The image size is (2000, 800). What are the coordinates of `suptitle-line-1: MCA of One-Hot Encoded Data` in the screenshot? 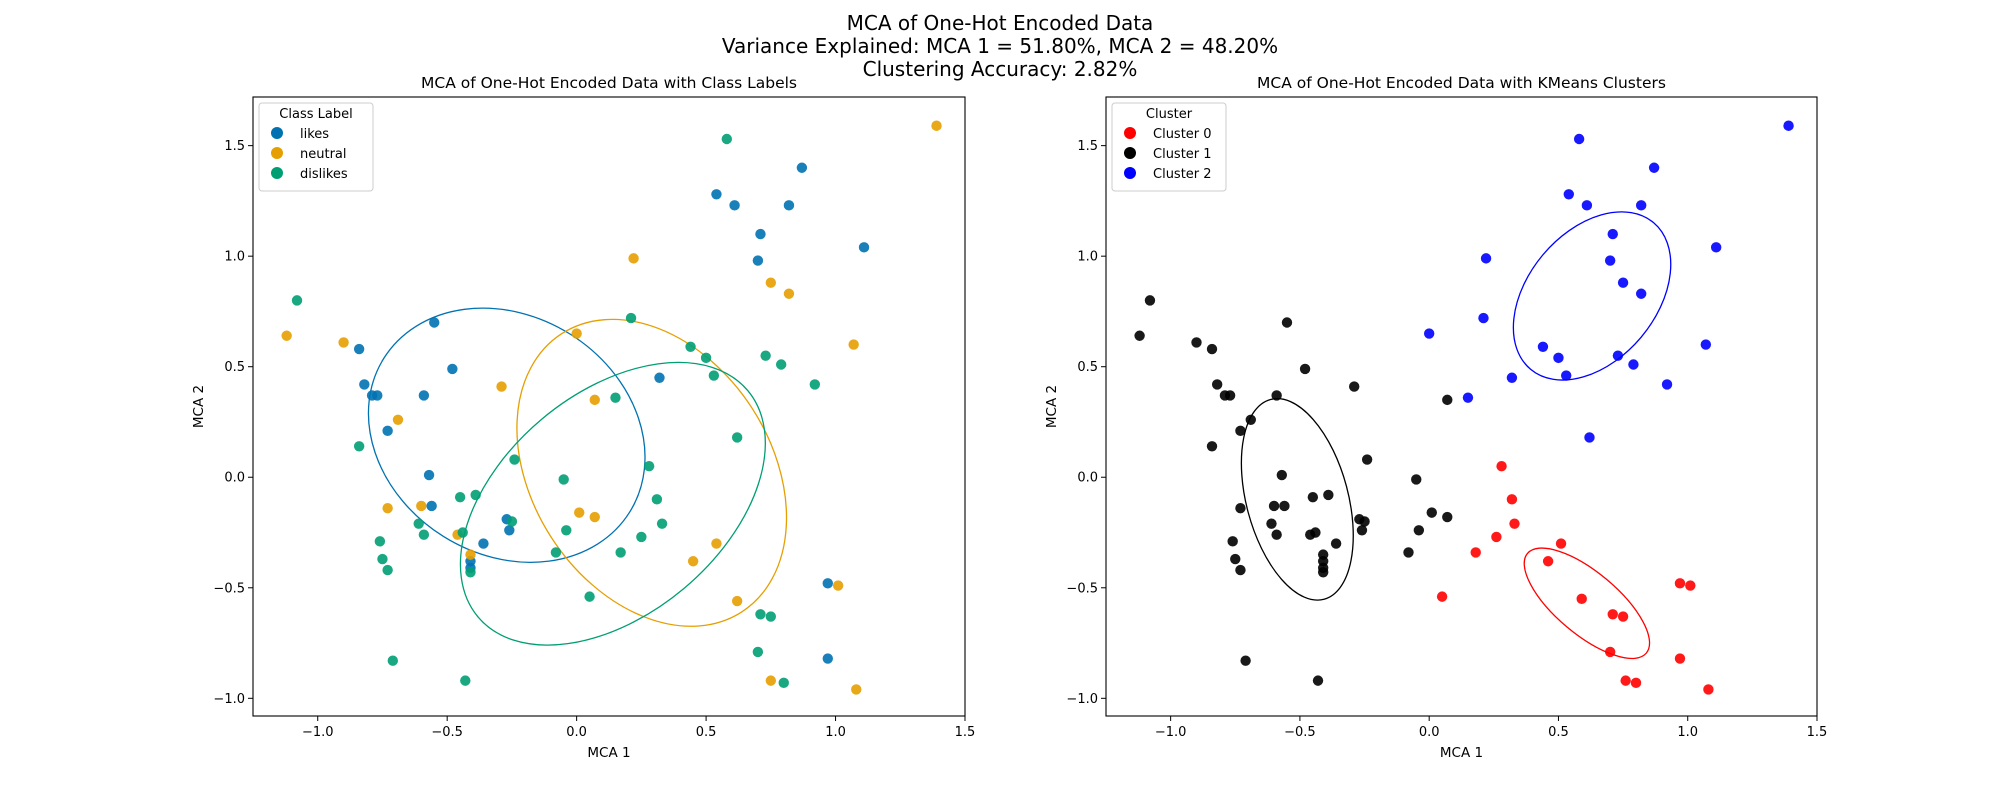 It's located at (1000, 23).